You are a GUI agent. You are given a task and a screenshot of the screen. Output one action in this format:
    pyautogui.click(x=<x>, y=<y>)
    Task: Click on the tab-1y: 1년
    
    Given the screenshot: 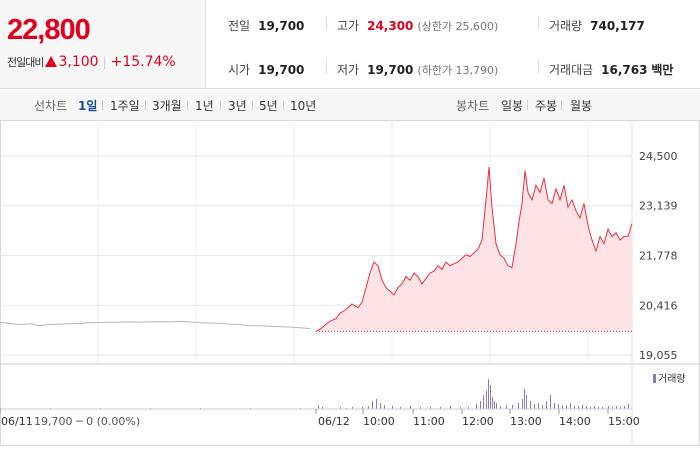 What is the action you would take?
    pyautogui.click(x=204, y=106)
    